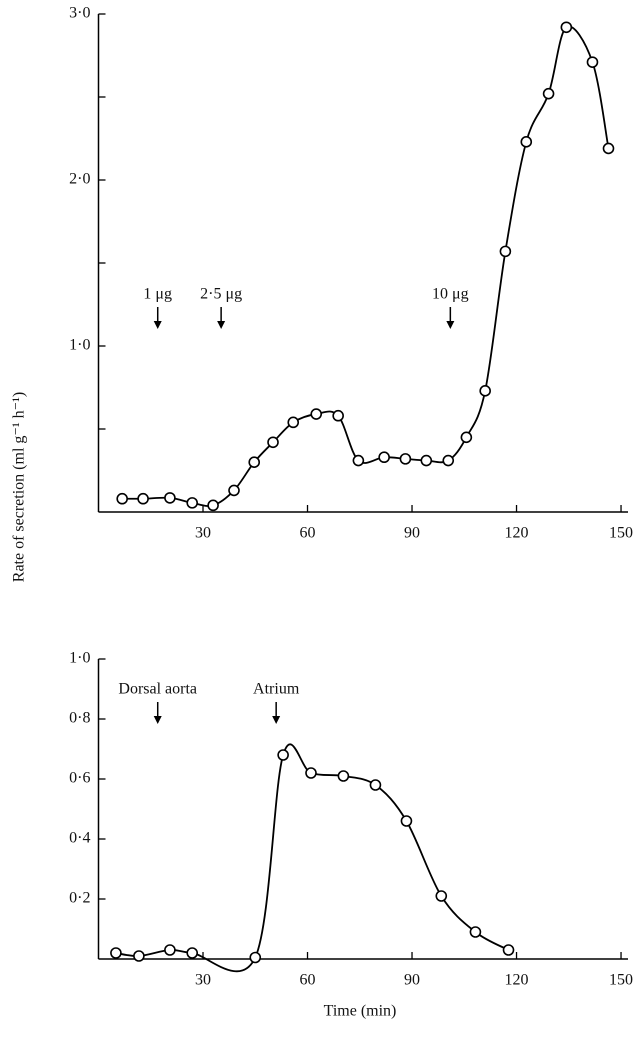  Describe the element at coordinates (79, 13) in the screenshot. I see `y-tick-label: 3·0` at that location.